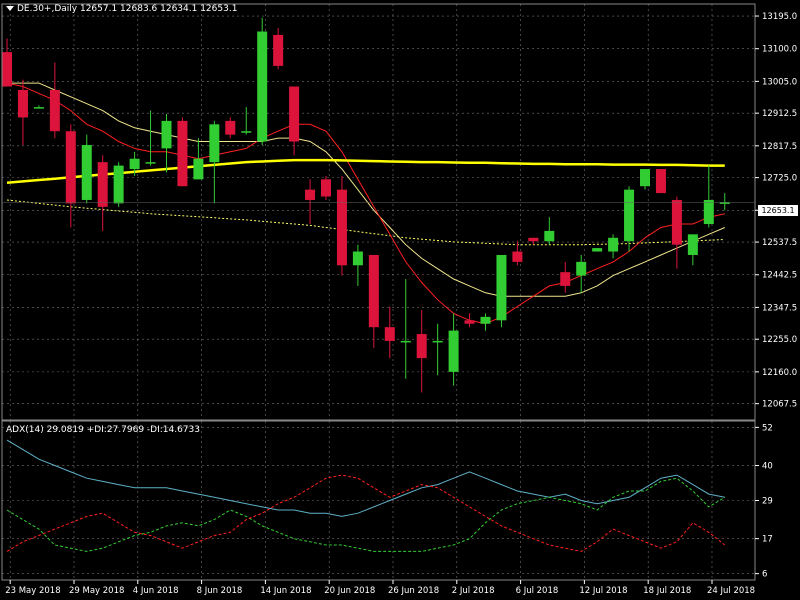 This screenshot has height=600, width=800. Describe the element at coordinates (731, 591) in the screenshot. I see `x-tick-label: 24 Jul 2018` at that location.